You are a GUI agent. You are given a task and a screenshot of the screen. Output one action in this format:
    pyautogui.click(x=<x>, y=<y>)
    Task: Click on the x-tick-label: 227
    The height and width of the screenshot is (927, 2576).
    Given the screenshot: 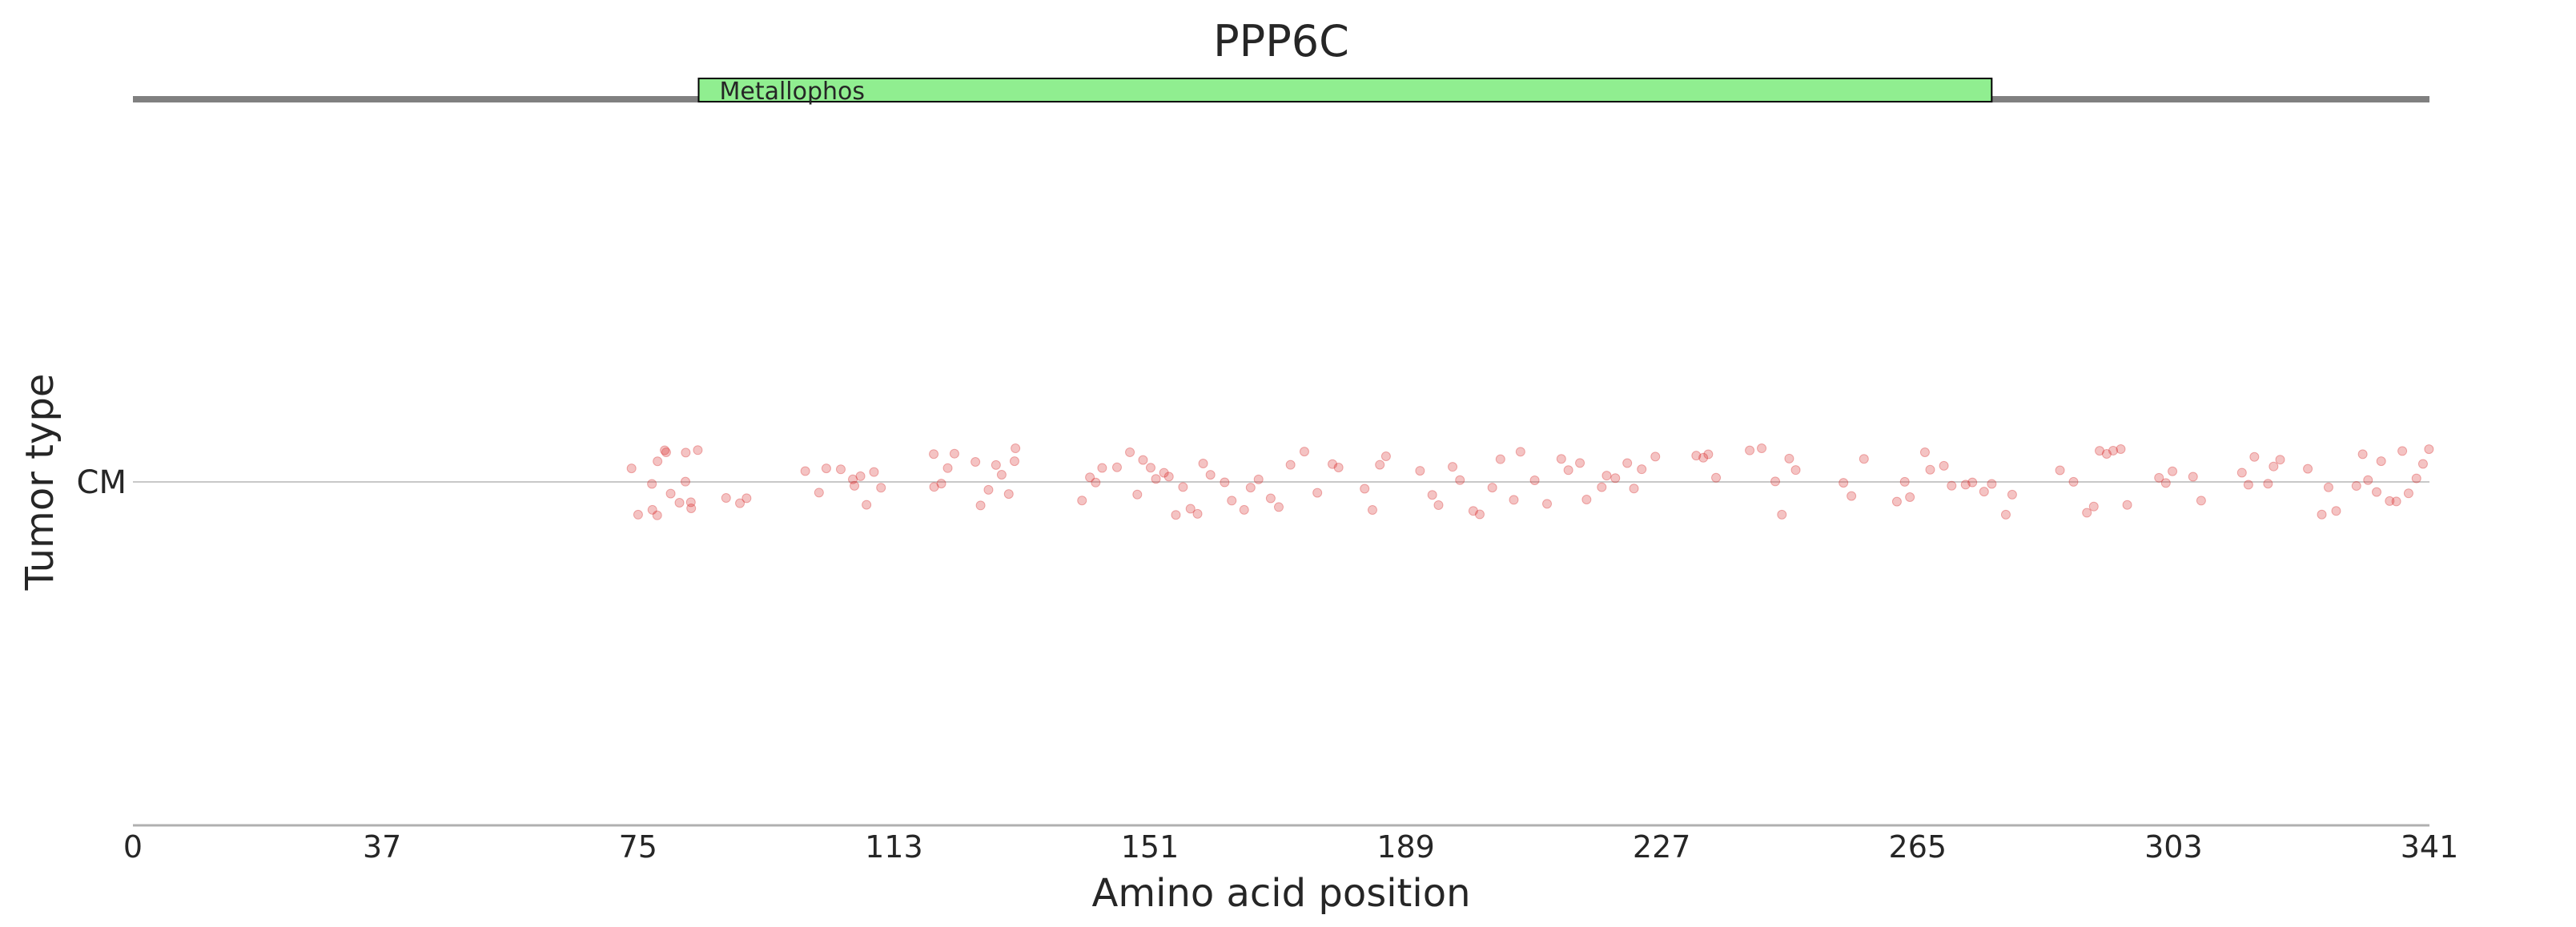 What is the action you would take?
    pyautogui.click(x=1662, y=847)
    